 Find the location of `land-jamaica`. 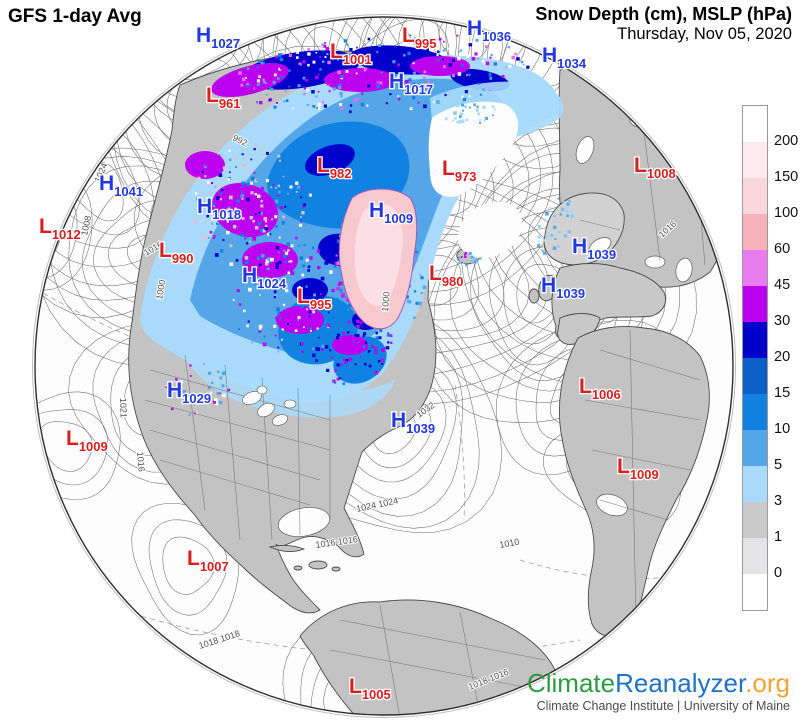

land-jamaica is located at coordinates (298, 568).